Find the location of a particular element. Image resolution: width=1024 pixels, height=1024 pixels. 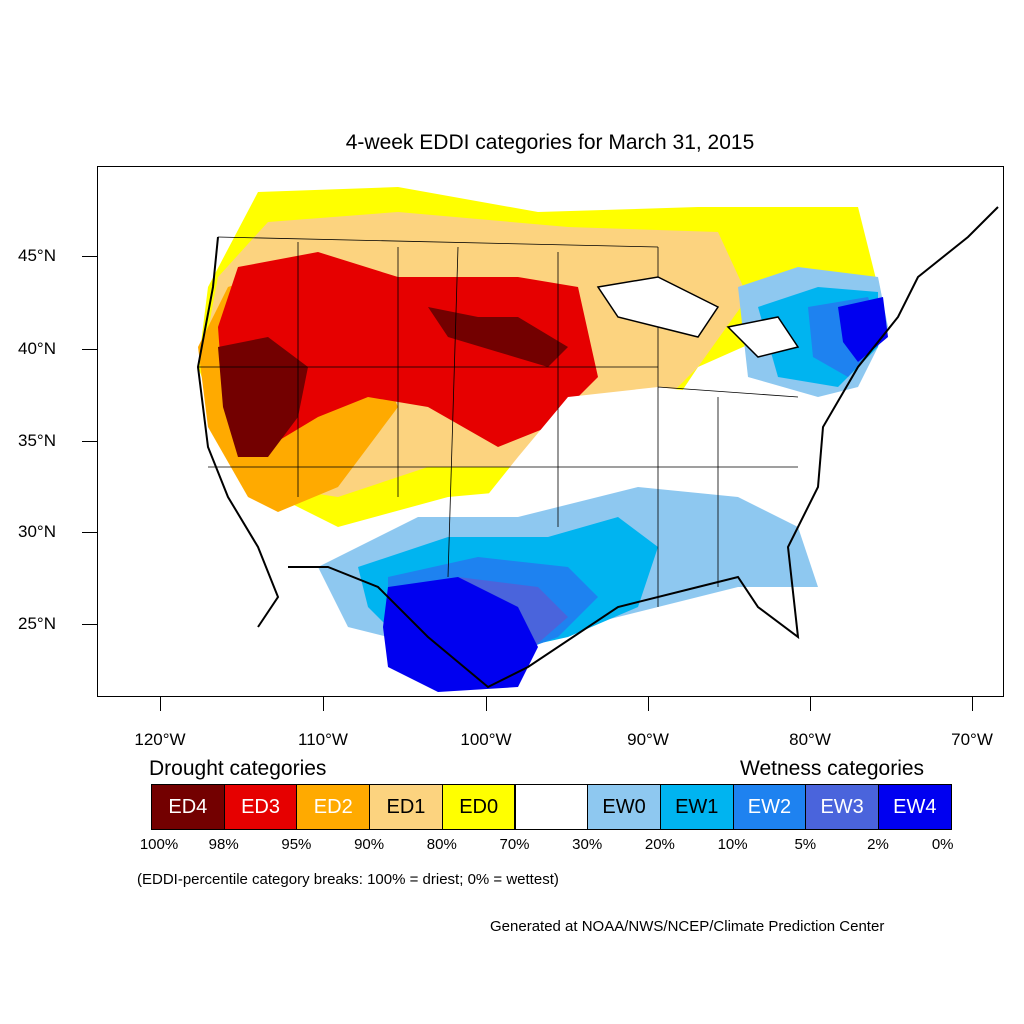

lon-label: 100°W is located at coordinates (486, 739).